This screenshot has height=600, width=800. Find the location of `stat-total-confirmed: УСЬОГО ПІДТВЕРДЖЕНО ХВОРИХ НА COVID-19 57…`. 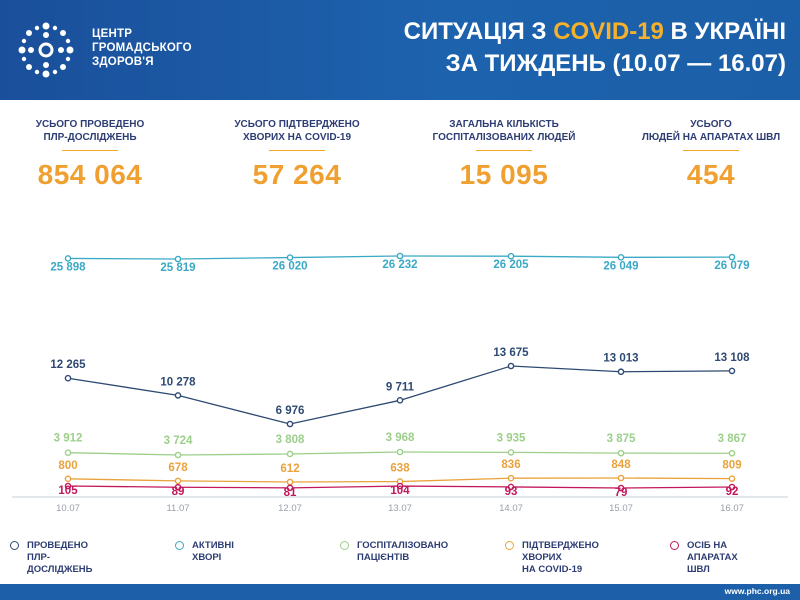

stat-total-confirmed: УСЬОГО ПІДТВЕРДЖЕНО ХВОРИХ НА COVID-19 57… is located at coordinates (297, 154).